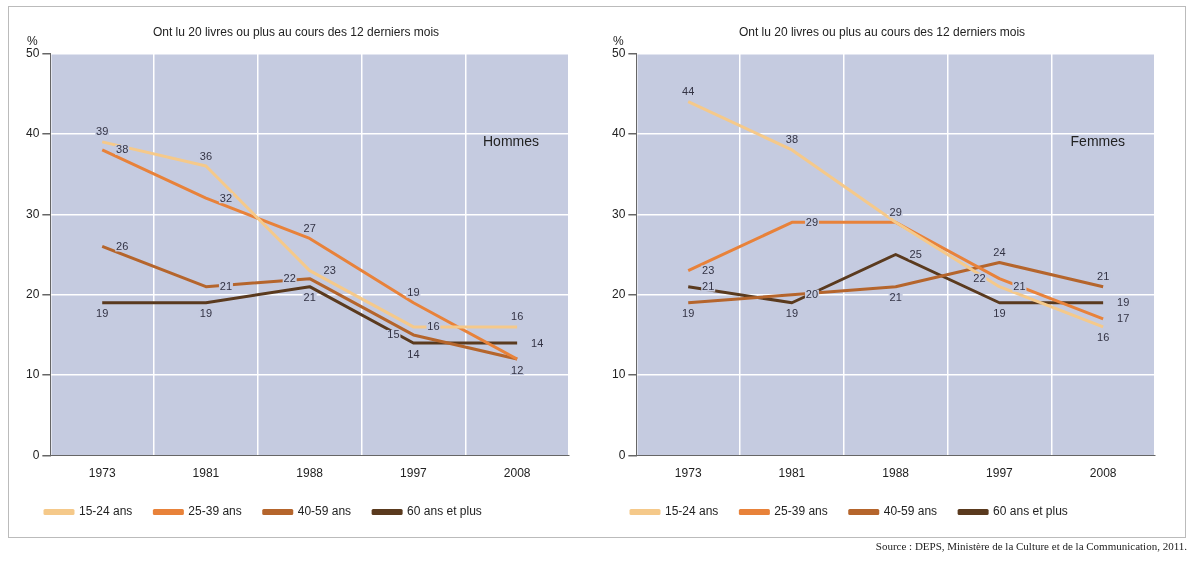 The image size is (1191, 563). Describe the element at coordinates (122, 245) in the screenshot. I see `data-label: 26` at that location.